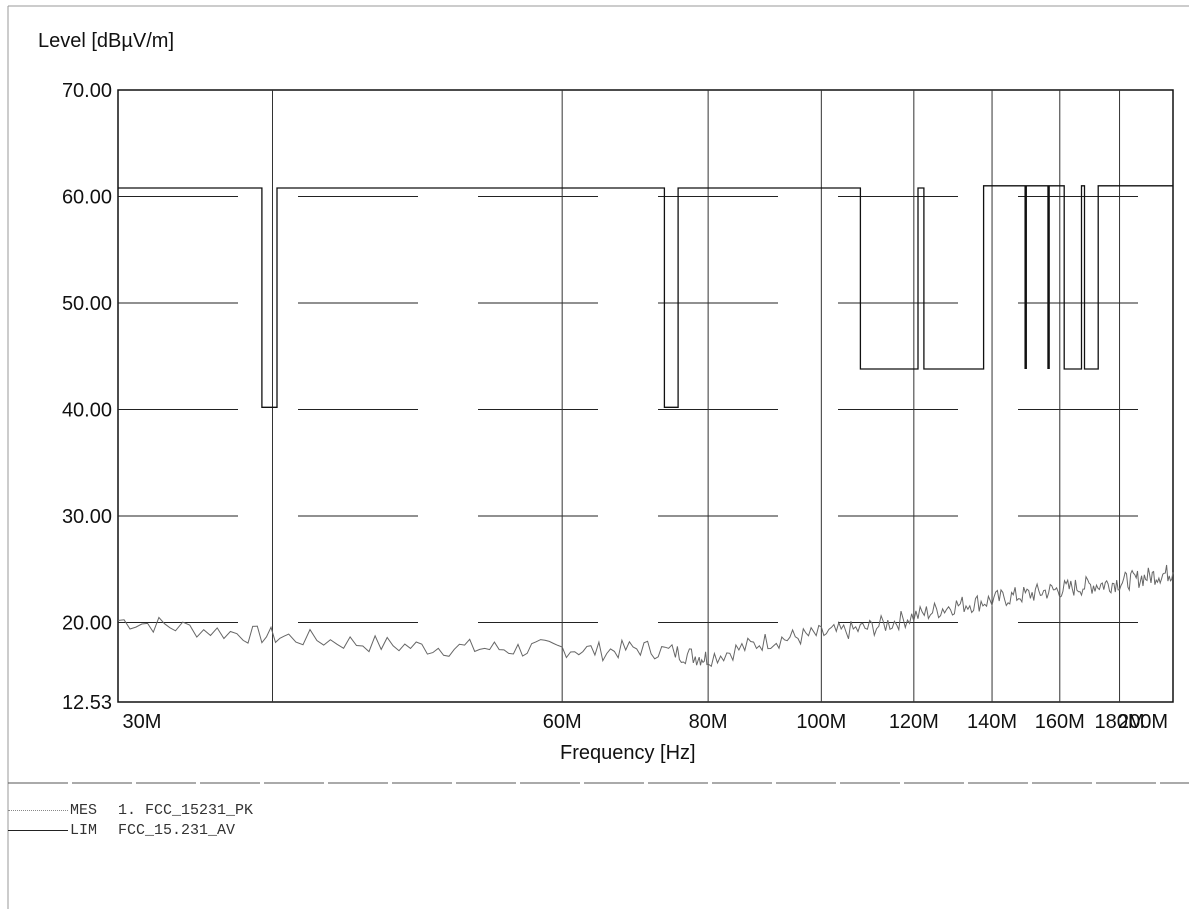  What do you see at coordinates (562, 722) in the screenshot?
I see `x-tick-label: 60M` at bounding box center [562, 722].